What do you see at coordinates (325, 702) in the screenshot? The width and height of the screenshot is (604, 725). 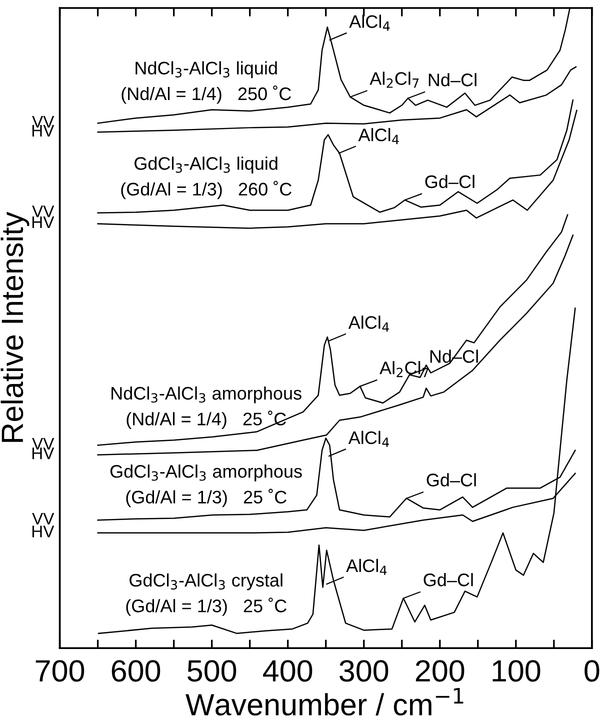 I see `x-axis-title: Wavenumber / cm$^{−1}$` at bounding box center [325, 702].